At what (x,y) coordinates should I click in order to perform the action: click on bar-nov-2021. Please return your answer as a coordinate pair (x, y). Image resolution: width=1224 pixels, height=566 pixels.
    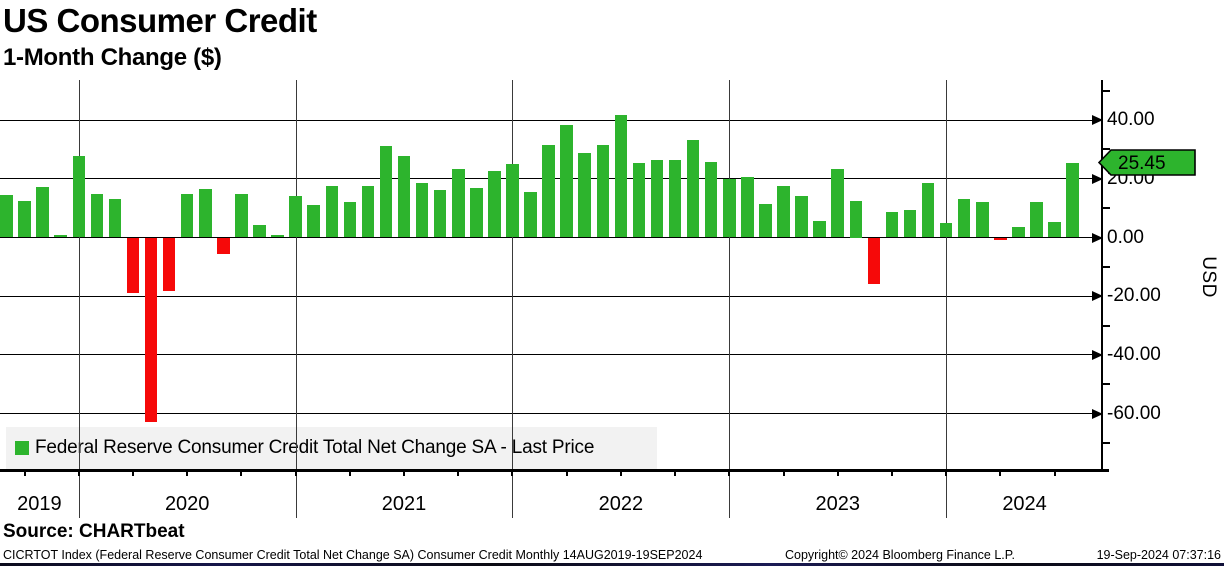
    Looking at the image, I should click on (494, 204).